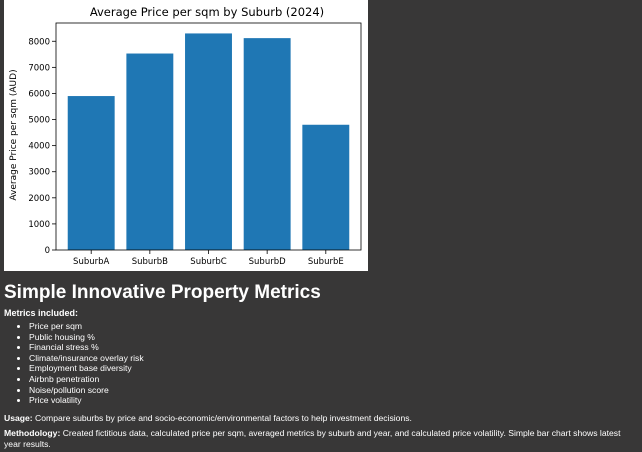 The image size is (642, 452). What do you see at coordinates (86, 347) in the screenshot?
I see `list-item: Financial stress %` at bounding box center [86, 347].